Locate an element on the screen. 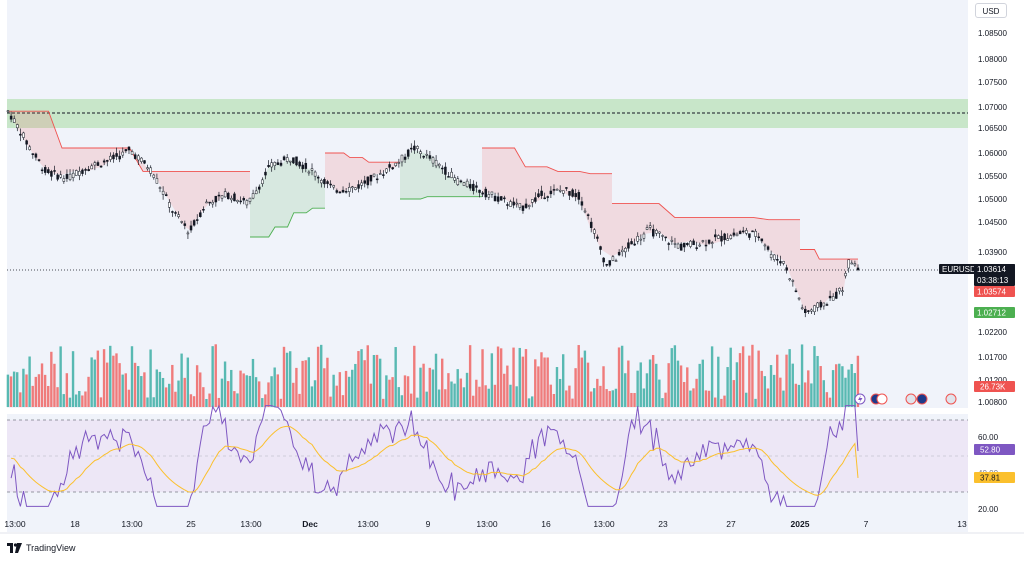  last-price-badge: EURUSD 1.03614 03:38:13 is located at coordinates (977, 275).